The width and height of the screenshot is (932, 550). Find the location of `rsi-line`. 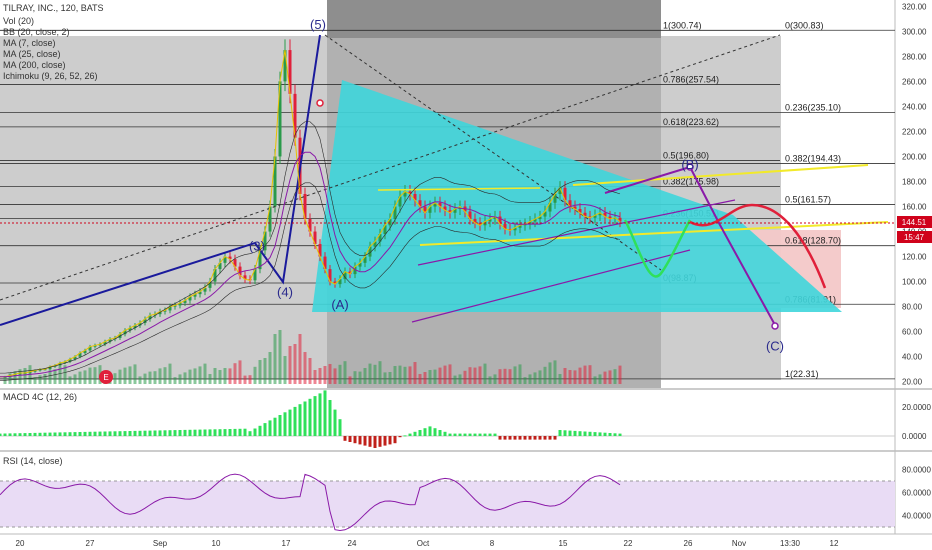

rsi-line is located at coordinates (310, 502).